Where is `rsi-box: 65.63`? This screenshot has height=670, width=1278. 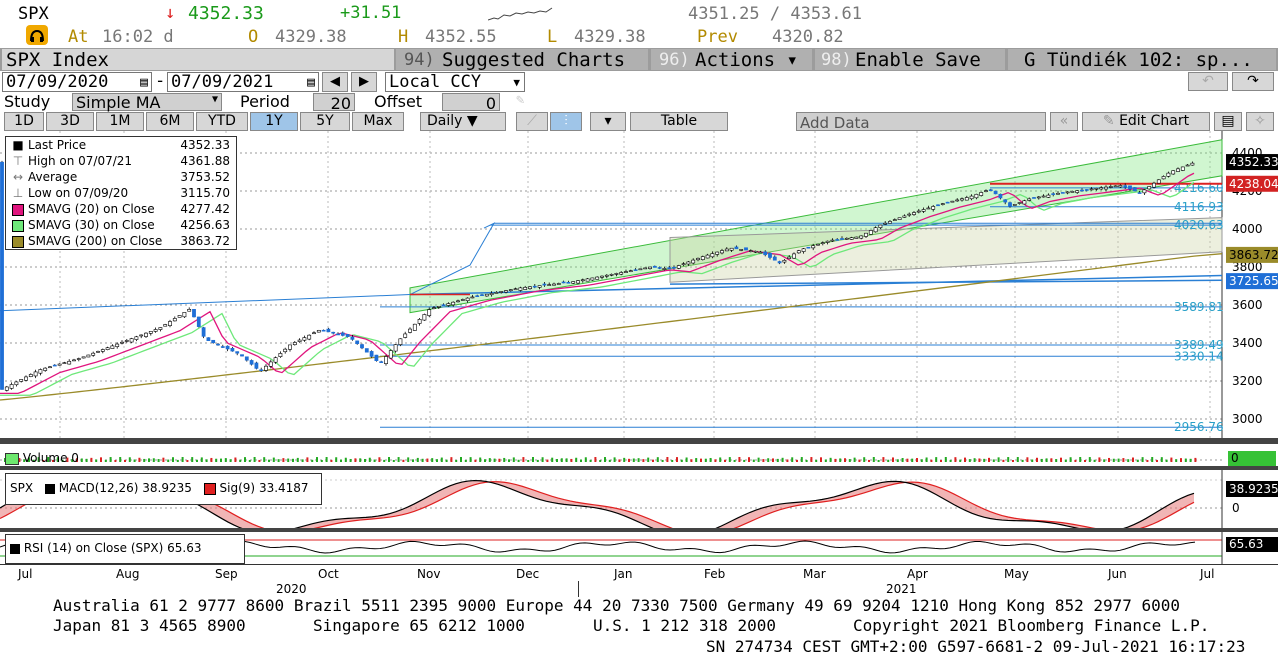
rsi-box: 65.63 is located at coordinates (1252, 544).